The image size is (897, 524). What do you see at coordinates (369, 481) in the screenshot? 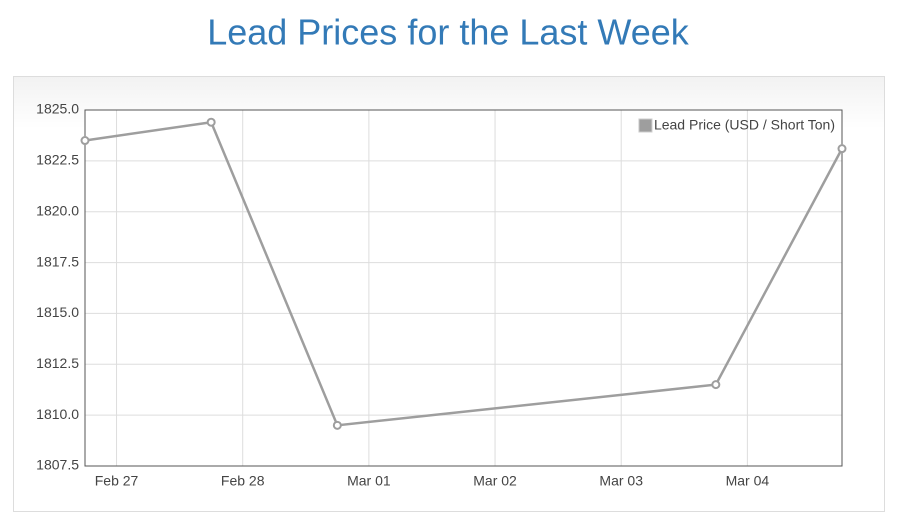
I see `x-tick-label: Mar 01` at bounding box center [369, 481].